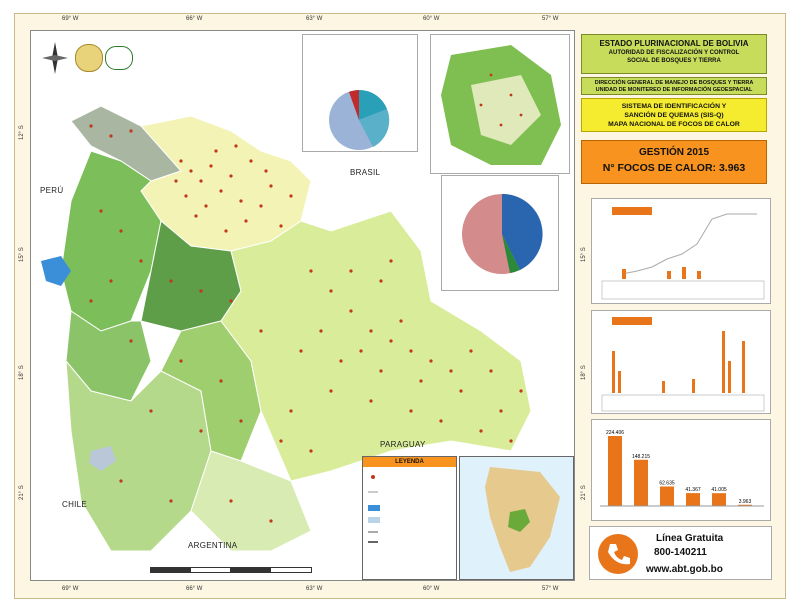 This screenshot has height=612, width=800. Describe the element at coordinates (250, 571) in the screenshot. I see `scale-bar` at that location.